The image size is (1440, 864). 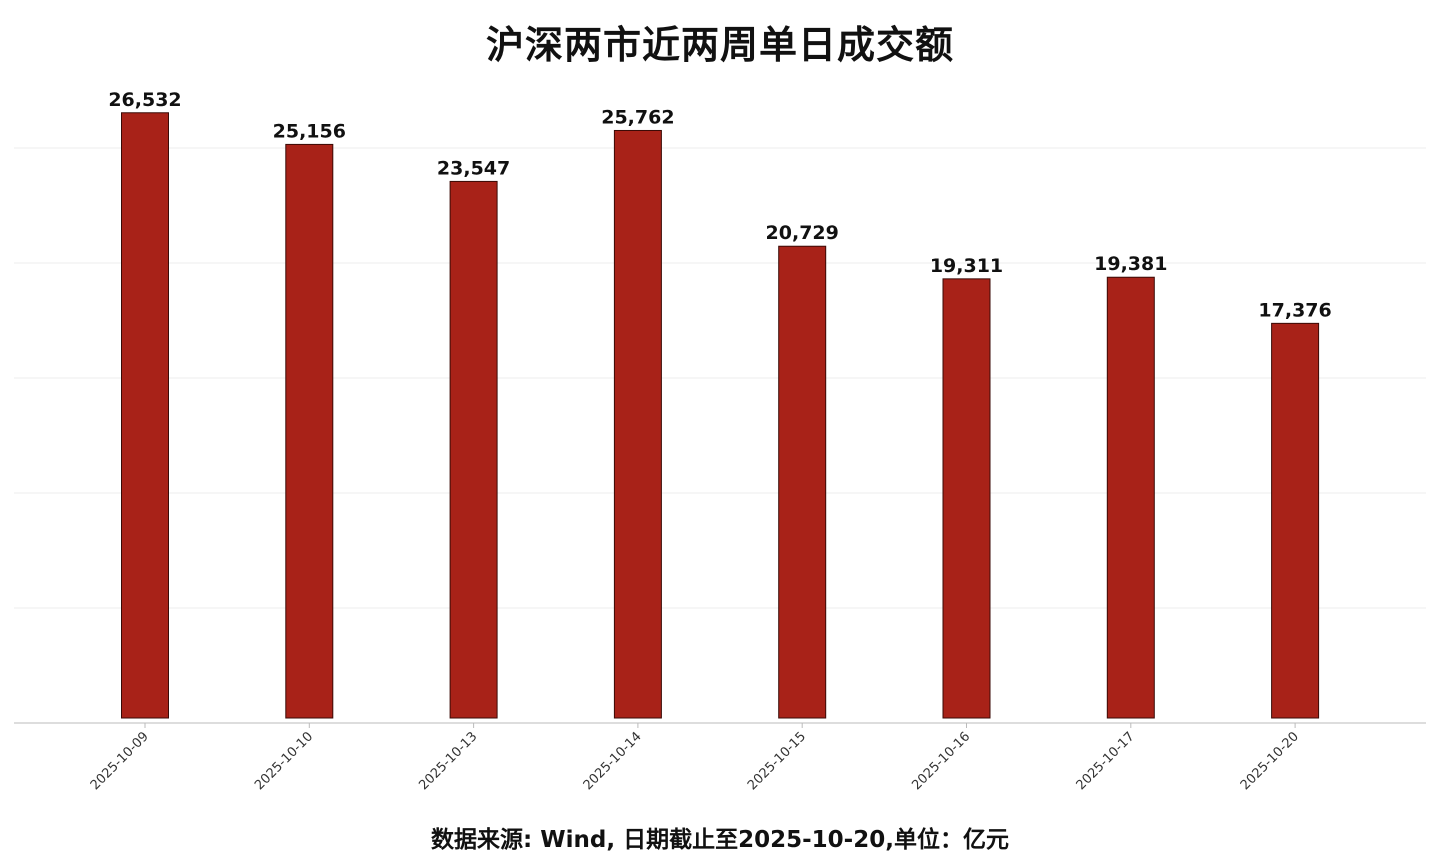 What do you see at coordinates (613, 761) in the screenshot?
I see `x-tick-label: 2025-10-14` at bounding box center [613, 761].